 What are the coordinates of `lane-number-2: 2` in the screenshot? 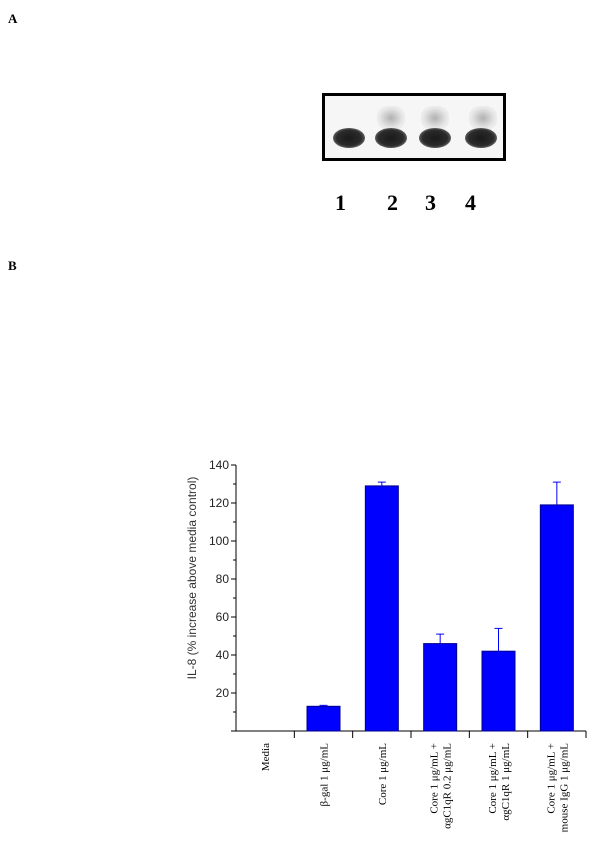 It's located at (392, 202).